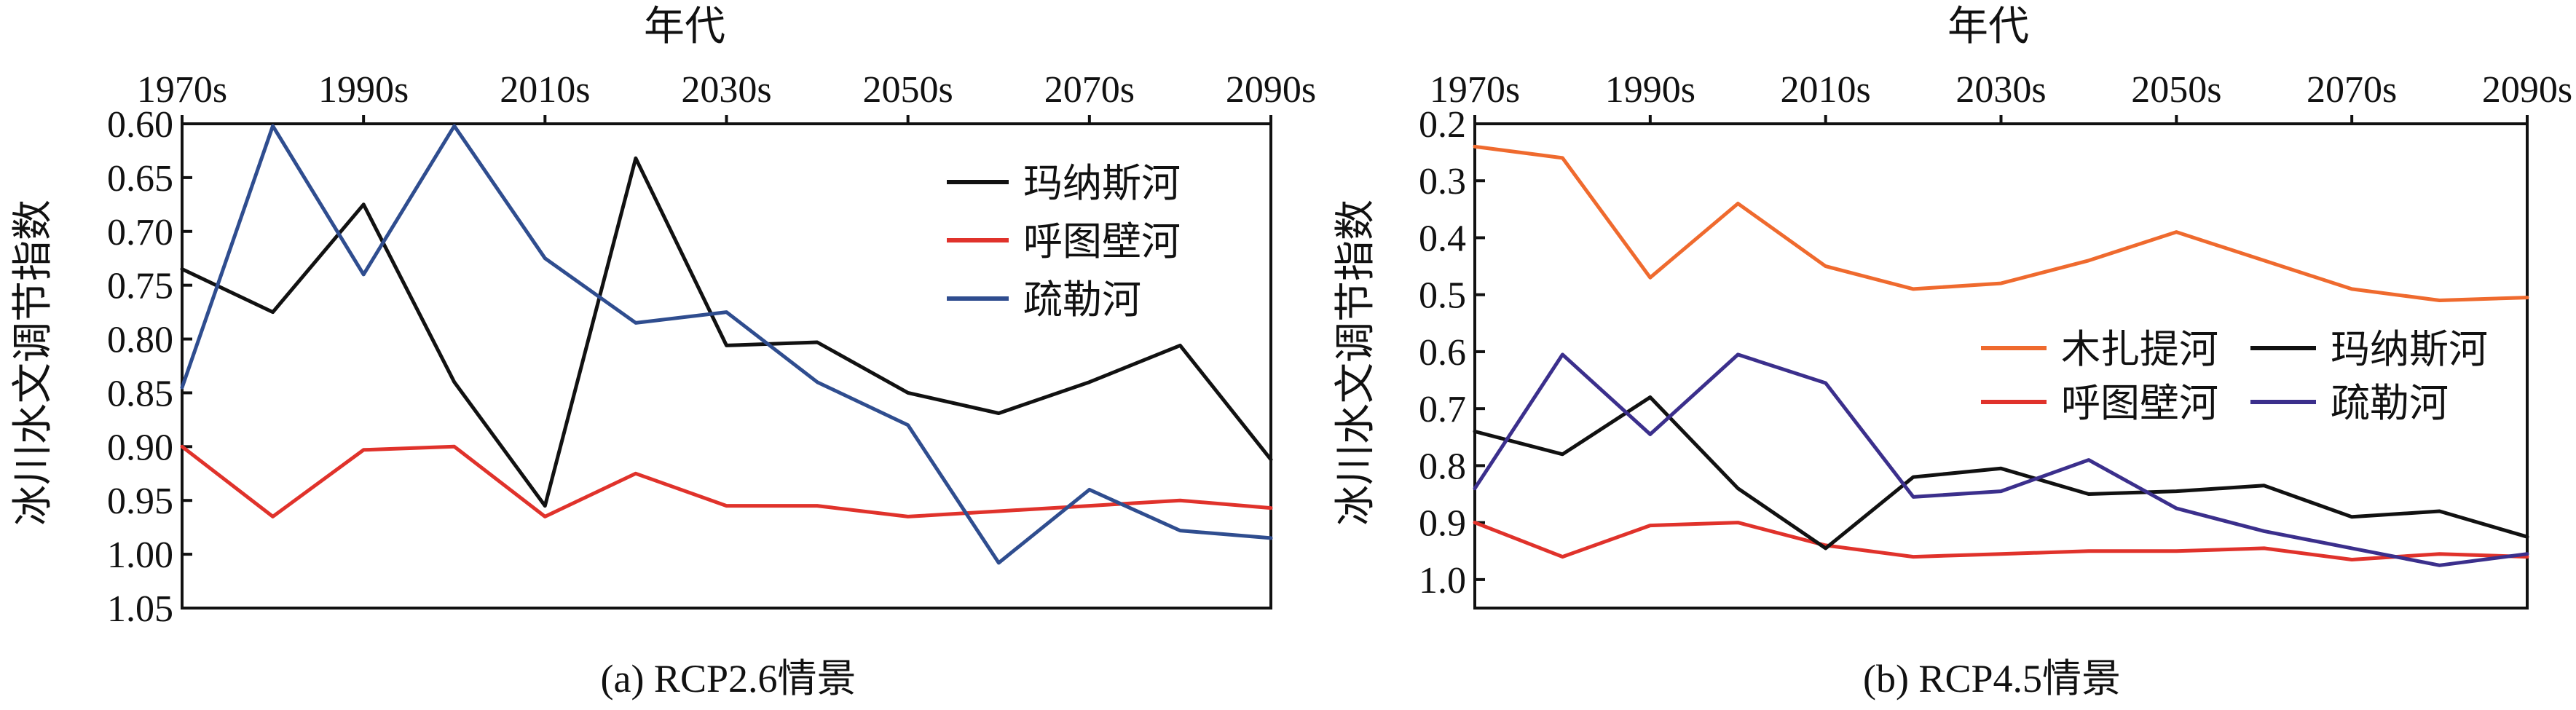  What do you see at coordinates (1442, 181) in the screenshot?
I see `chart-b-y-tick-label: 0.3` at bounding box center [1442, 181].